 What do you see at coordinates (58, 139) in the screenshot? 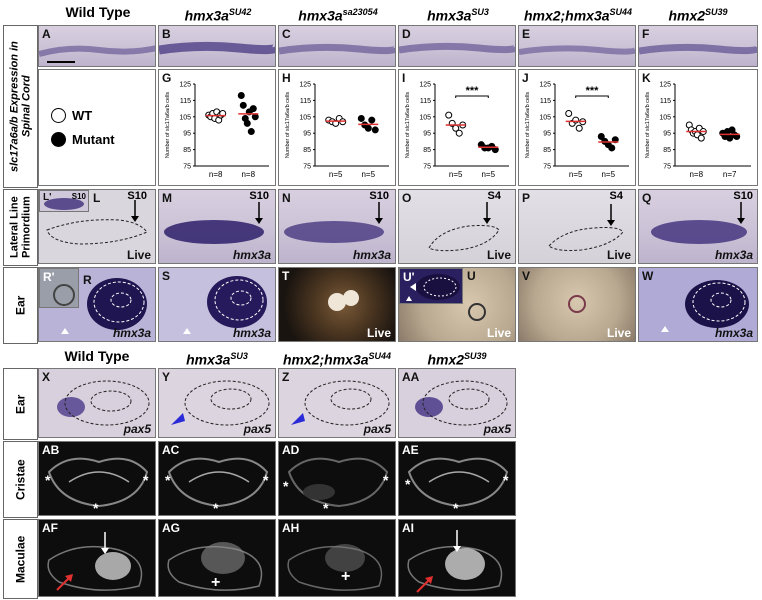
I see `legend-mutant-marker` at bounding box center [58, 139].